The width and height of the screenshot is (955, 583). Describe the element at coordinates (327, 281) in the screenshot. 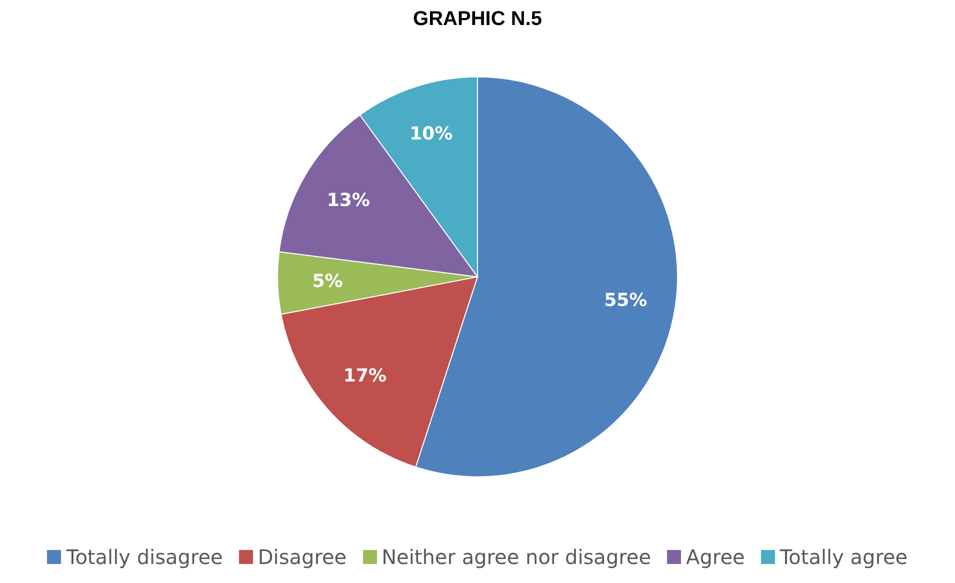

I see `data-label: 5%` at that location.